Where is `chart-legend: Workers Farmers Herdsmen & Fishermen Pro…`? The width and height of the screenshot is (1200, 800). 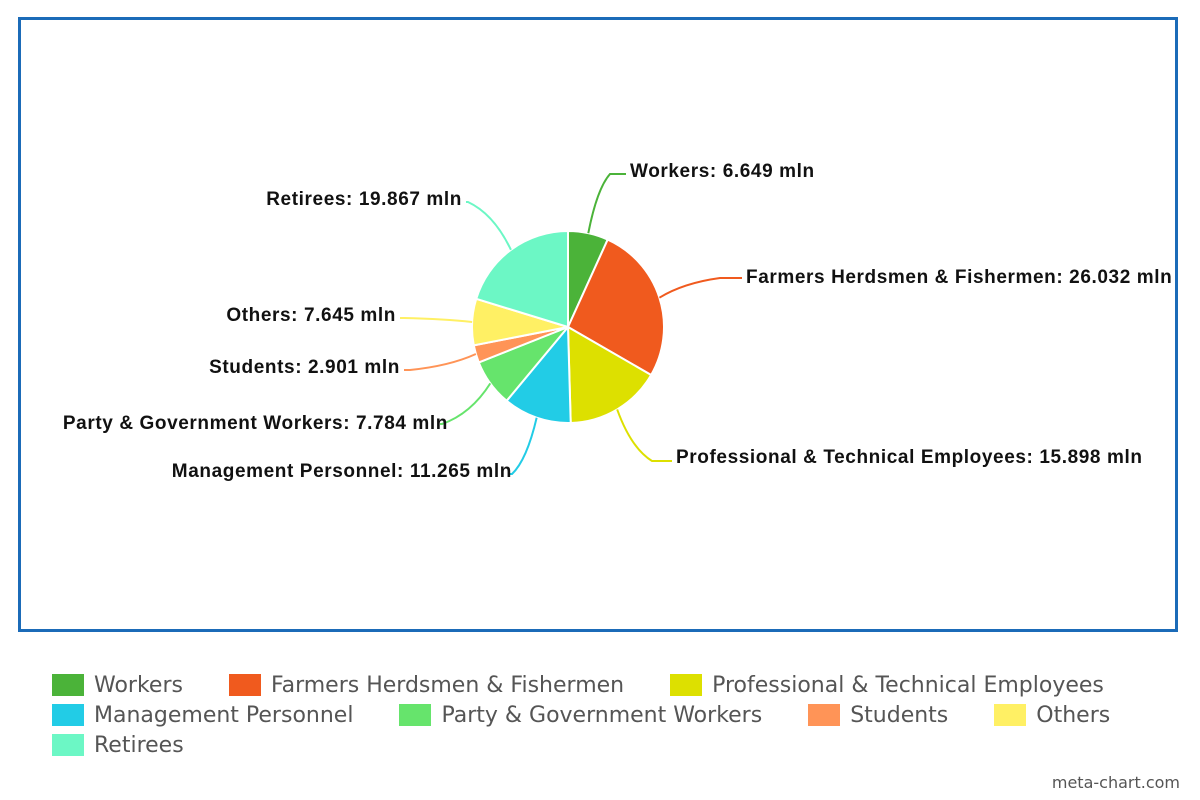
chart-legend: Workers Farmers Herdsmen & Fishermen Pro… is located at coordinates (612, 715).